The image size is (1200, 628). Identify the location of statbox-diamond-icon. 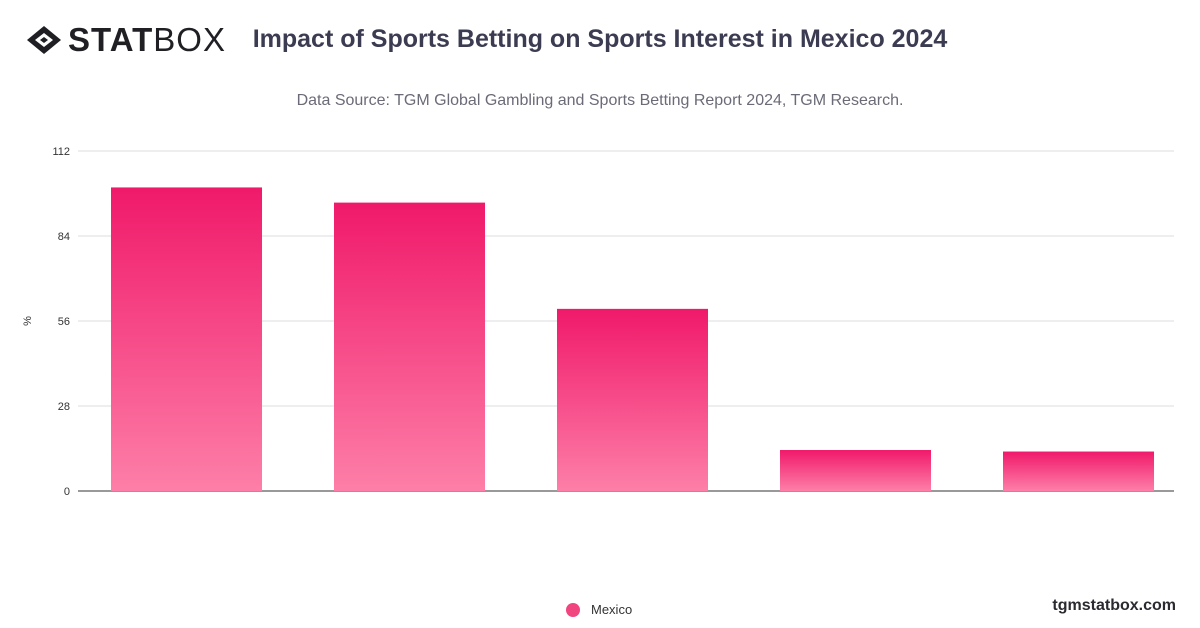
(44, 40).